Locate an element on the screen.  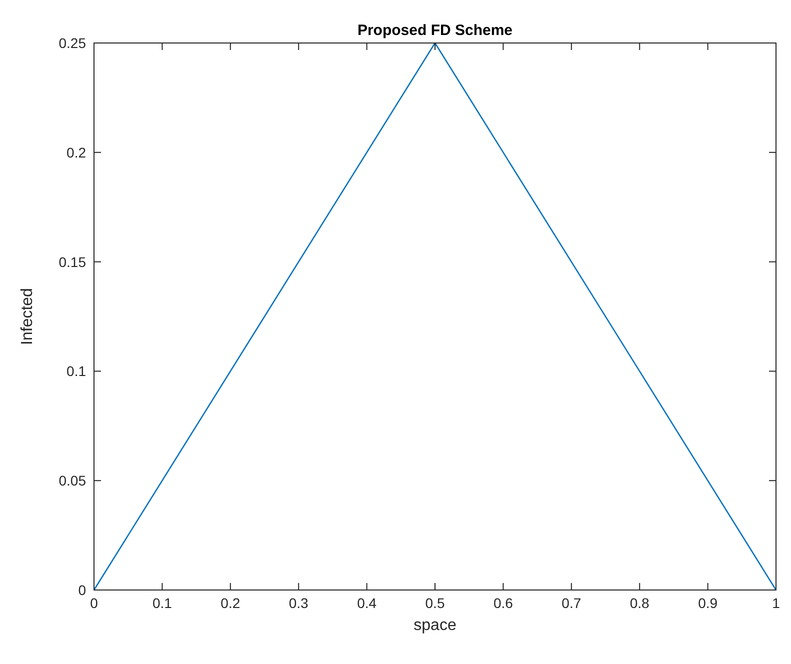
y-tick-label: 0.25 is located at coordinates (72, 43).